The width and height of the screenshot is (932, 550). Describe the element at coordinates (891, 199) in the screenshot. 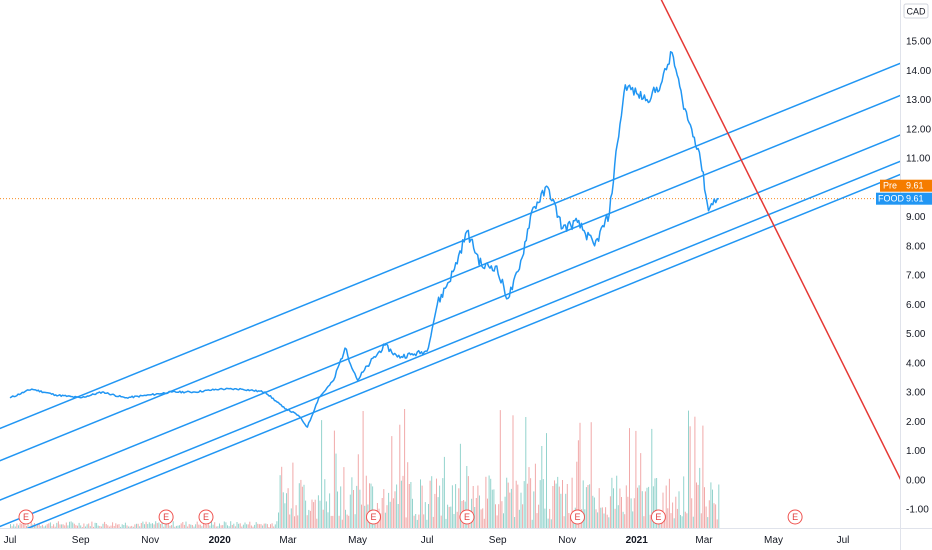

I see `symbol-tag-label: FOOD` at that location.